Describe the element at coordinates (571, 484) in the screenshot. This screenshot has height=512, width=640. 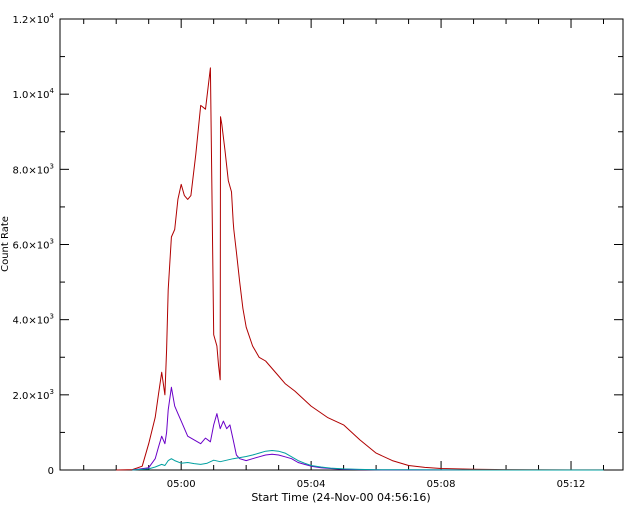
I see `x-tick-label: 05:12` at that location.